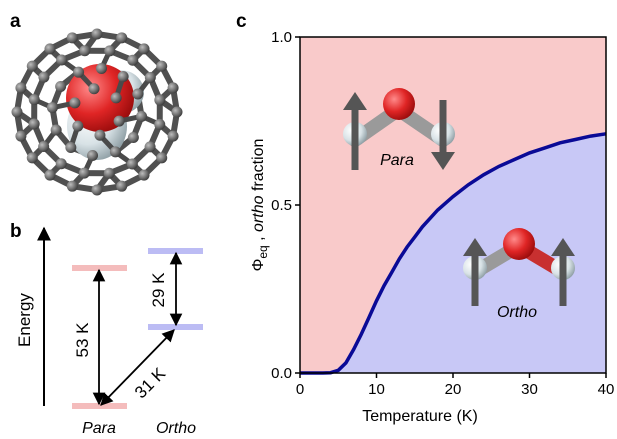 The width and height of the screenshot is (617, 439). What do you see at coordinates (137, 367) in the screenshot?
I see `gap-arrow-31k` at bounding box center [137, 367].